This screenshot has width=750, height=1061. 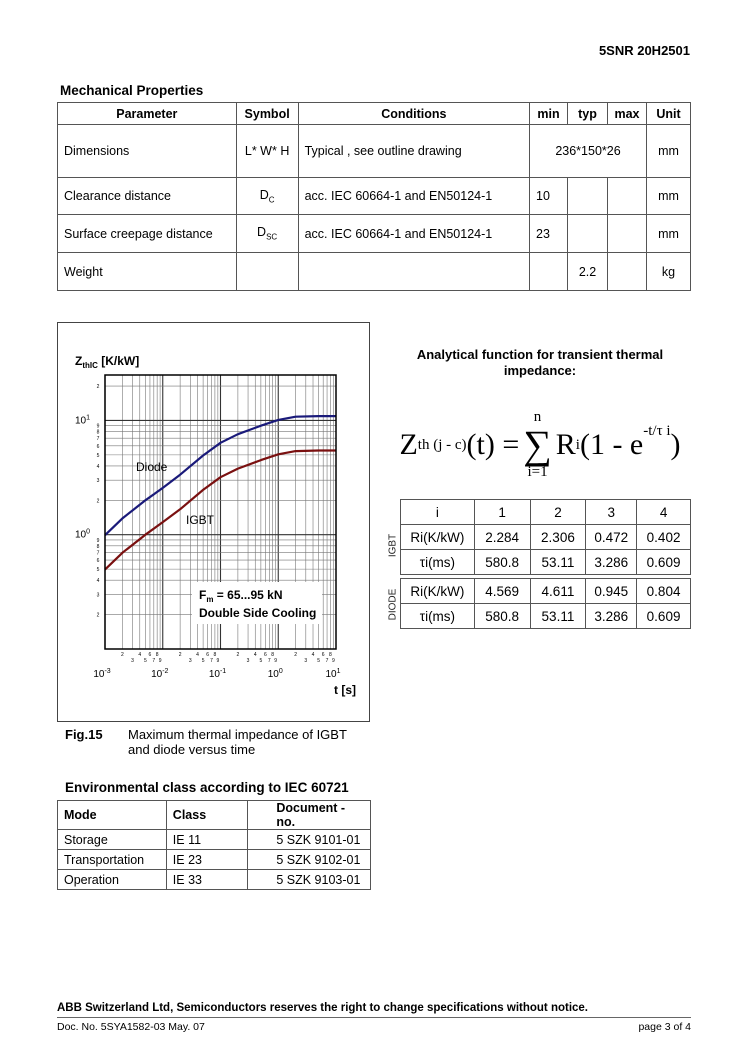 I want to click on conditions-cell: acc. IEC 60664-1 and EN50124-1, so click(x=414, y=233).